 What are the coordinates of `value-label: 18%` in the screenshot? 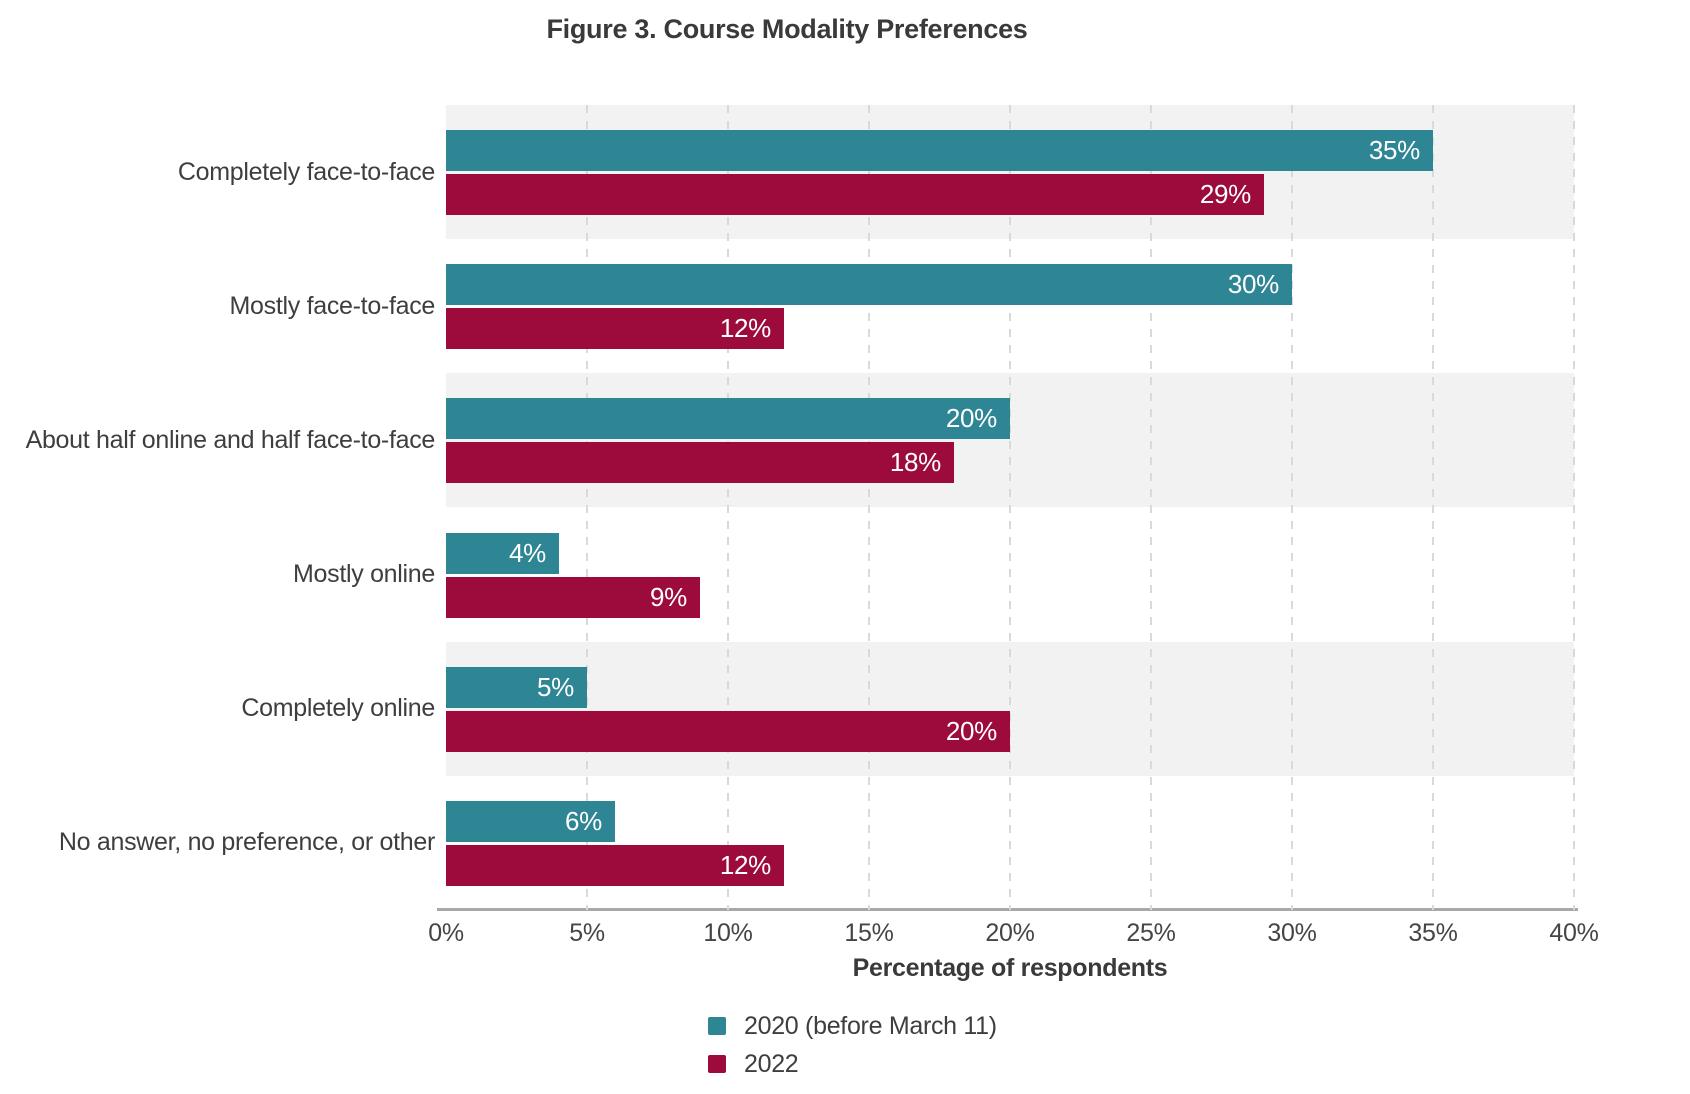 It's located at (915, 462).